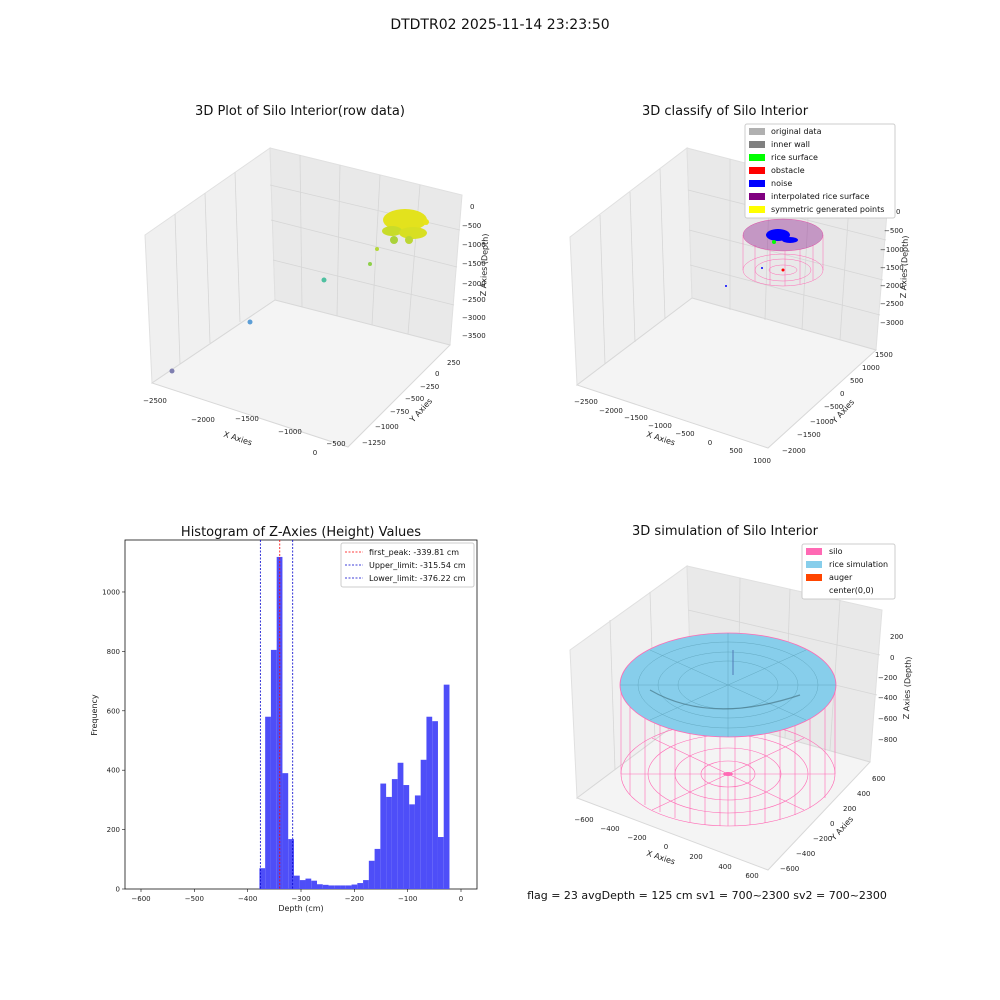 This screenshot has height=1000, width=1000. I want to click on sim-z-tick: −400, so click(887, 698).